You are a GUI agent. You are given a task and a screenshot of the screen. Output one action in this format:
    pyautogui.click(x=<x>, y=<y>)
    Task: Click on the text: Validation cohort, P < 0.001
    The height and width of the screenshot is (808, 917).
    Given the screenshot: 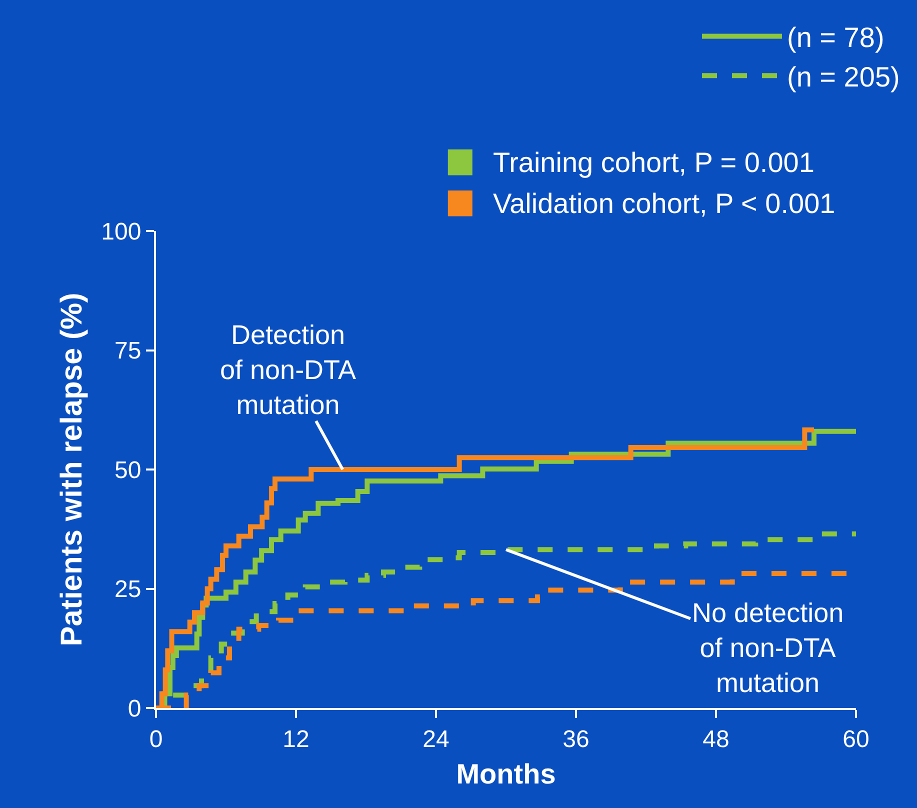 What is the action you would take?
    pyautogui.click(x=664, y=203)
    